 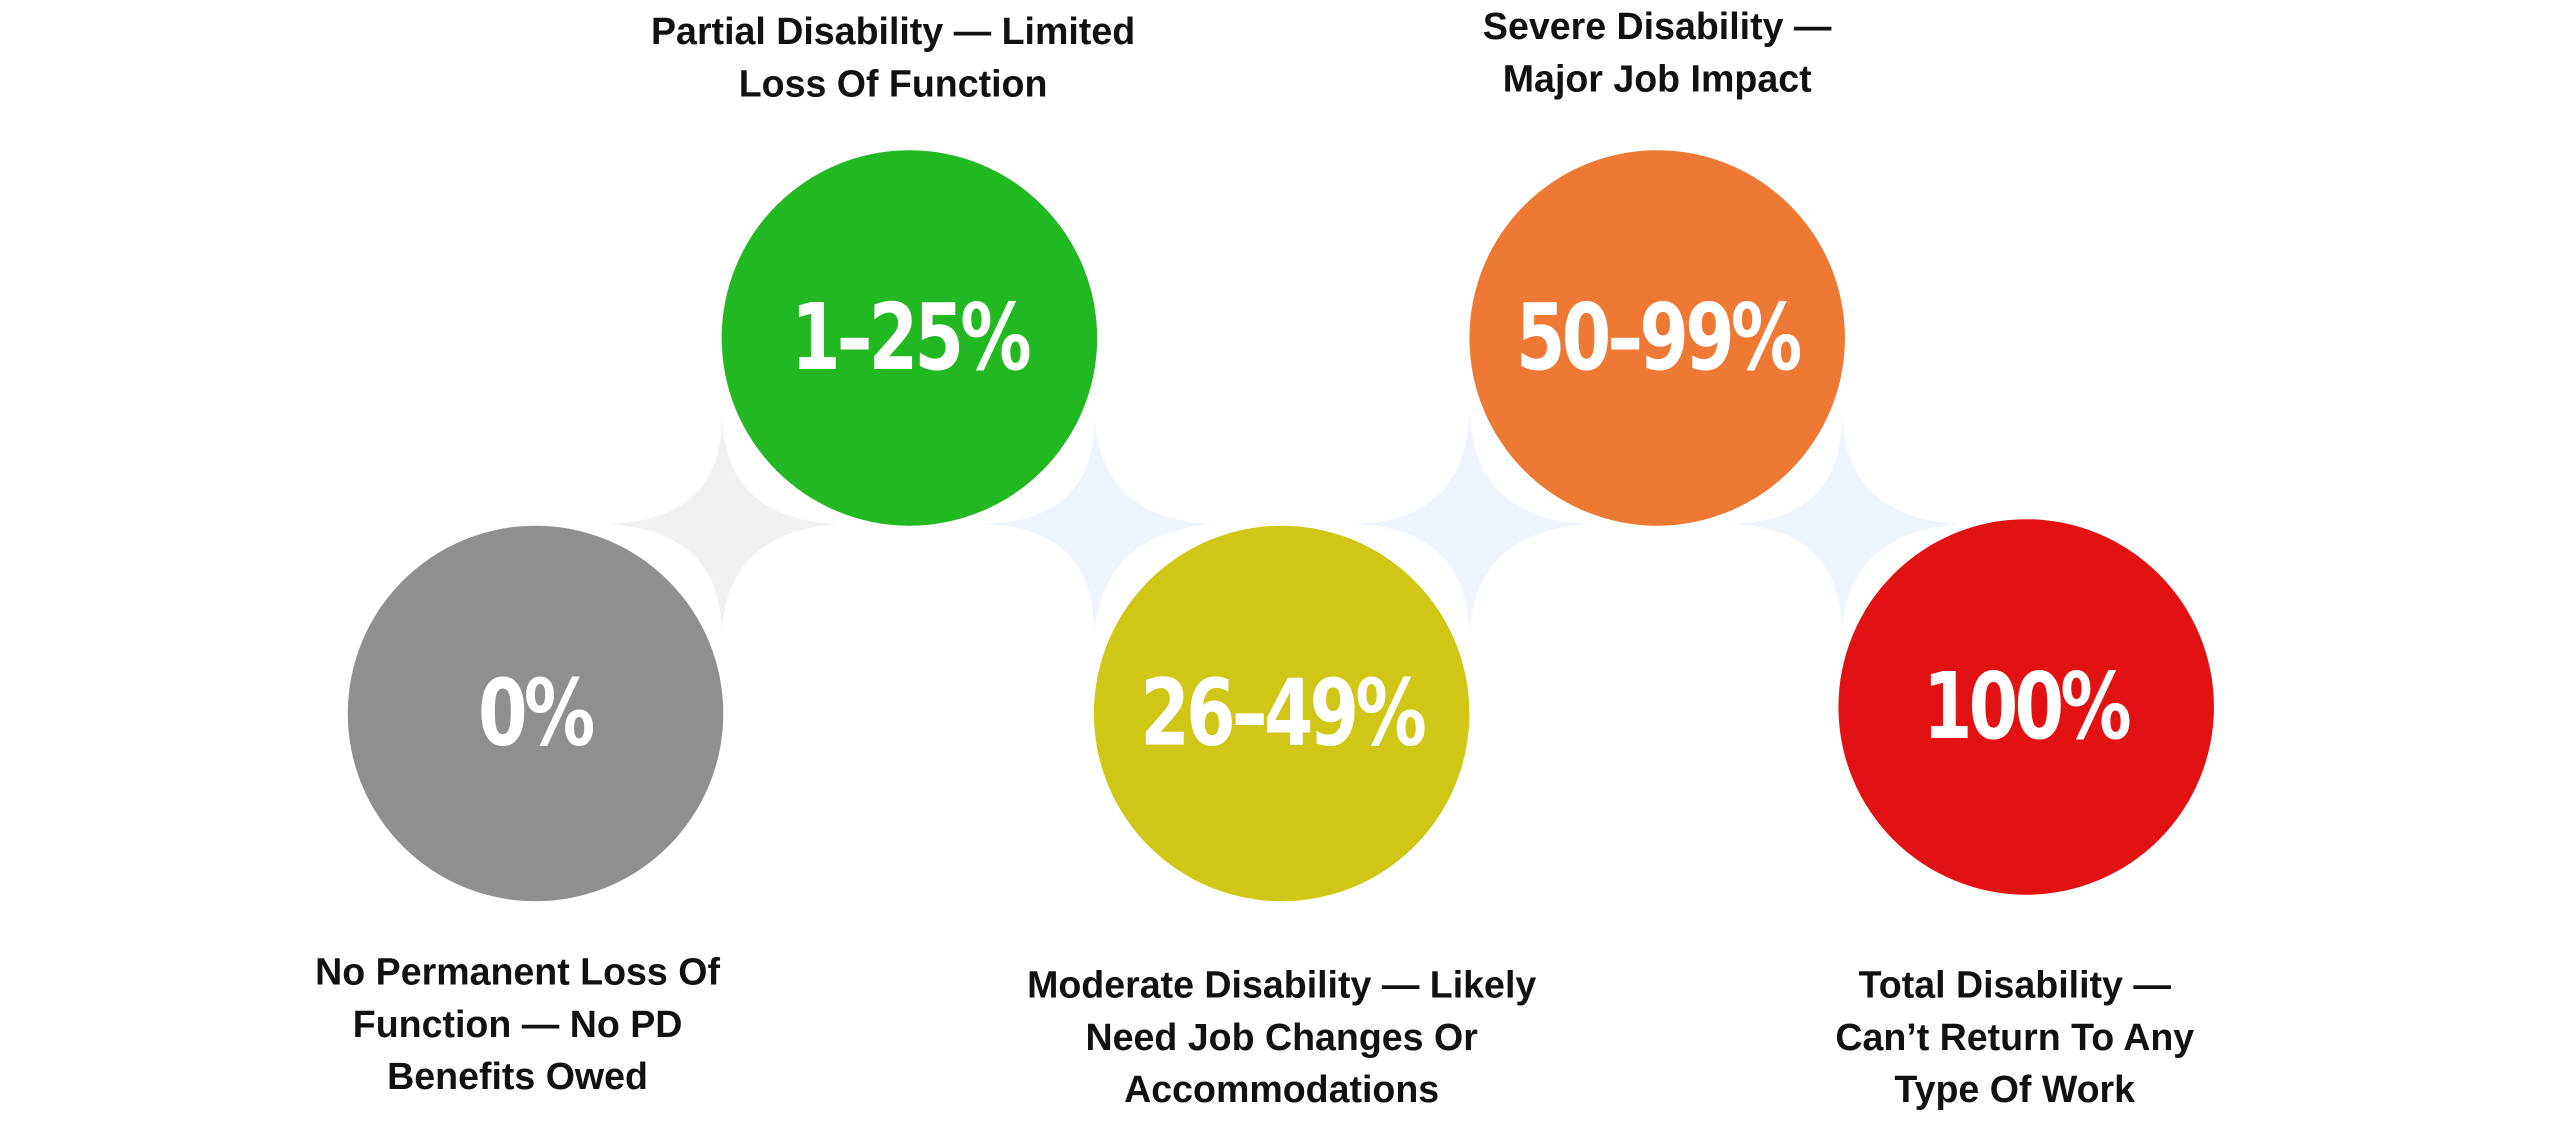 What do you see at coordinates (517, 971) in the screenshot?
I see `stage-caption-0-line-1: No Permanent Loss Of` at bounding box center [517, 971].